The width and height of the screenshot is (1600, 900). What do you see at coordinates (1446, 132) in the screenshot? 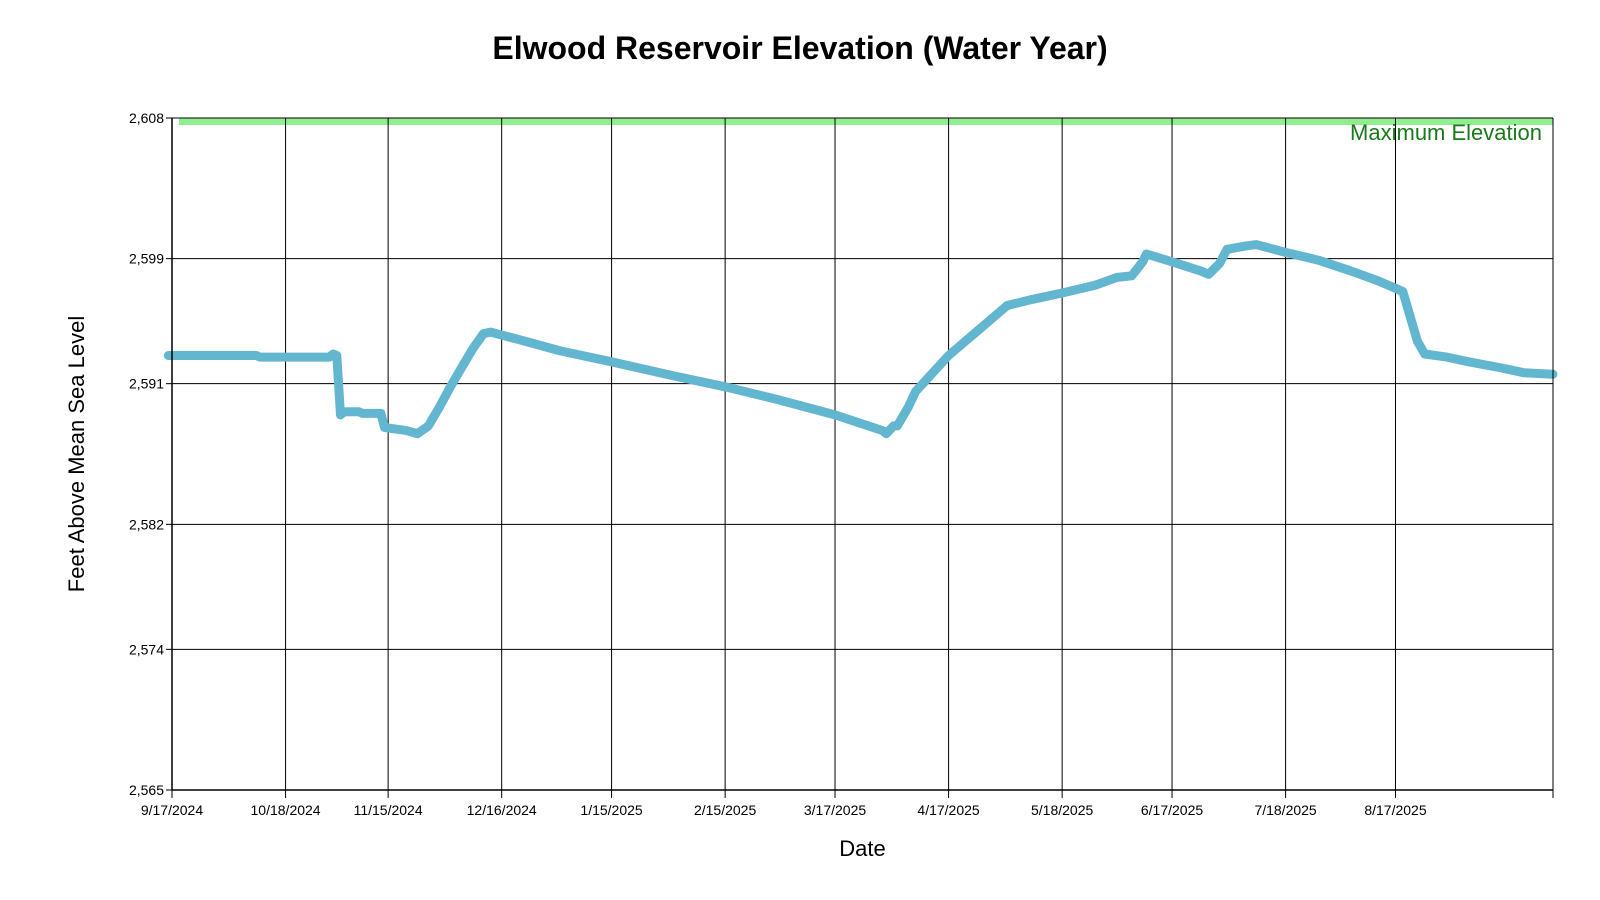
I see `max-elevation-label: Maximum Elevation` at bounding box center [1446, 132].